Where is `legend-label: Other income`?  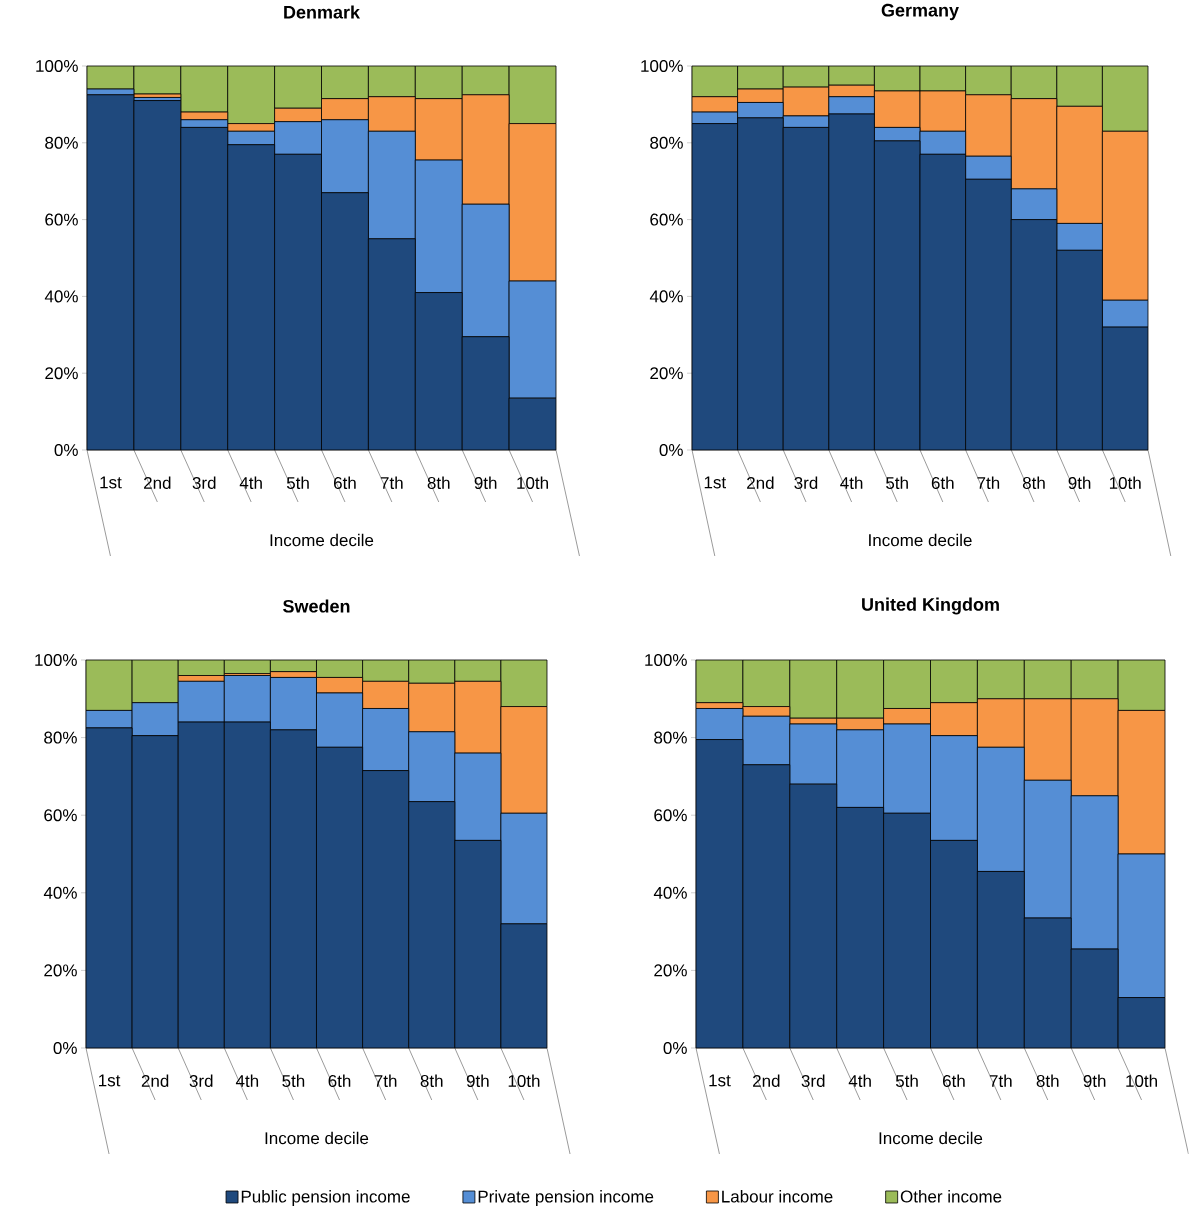
legend-label: Other income is located at coordinates (951, 1196).